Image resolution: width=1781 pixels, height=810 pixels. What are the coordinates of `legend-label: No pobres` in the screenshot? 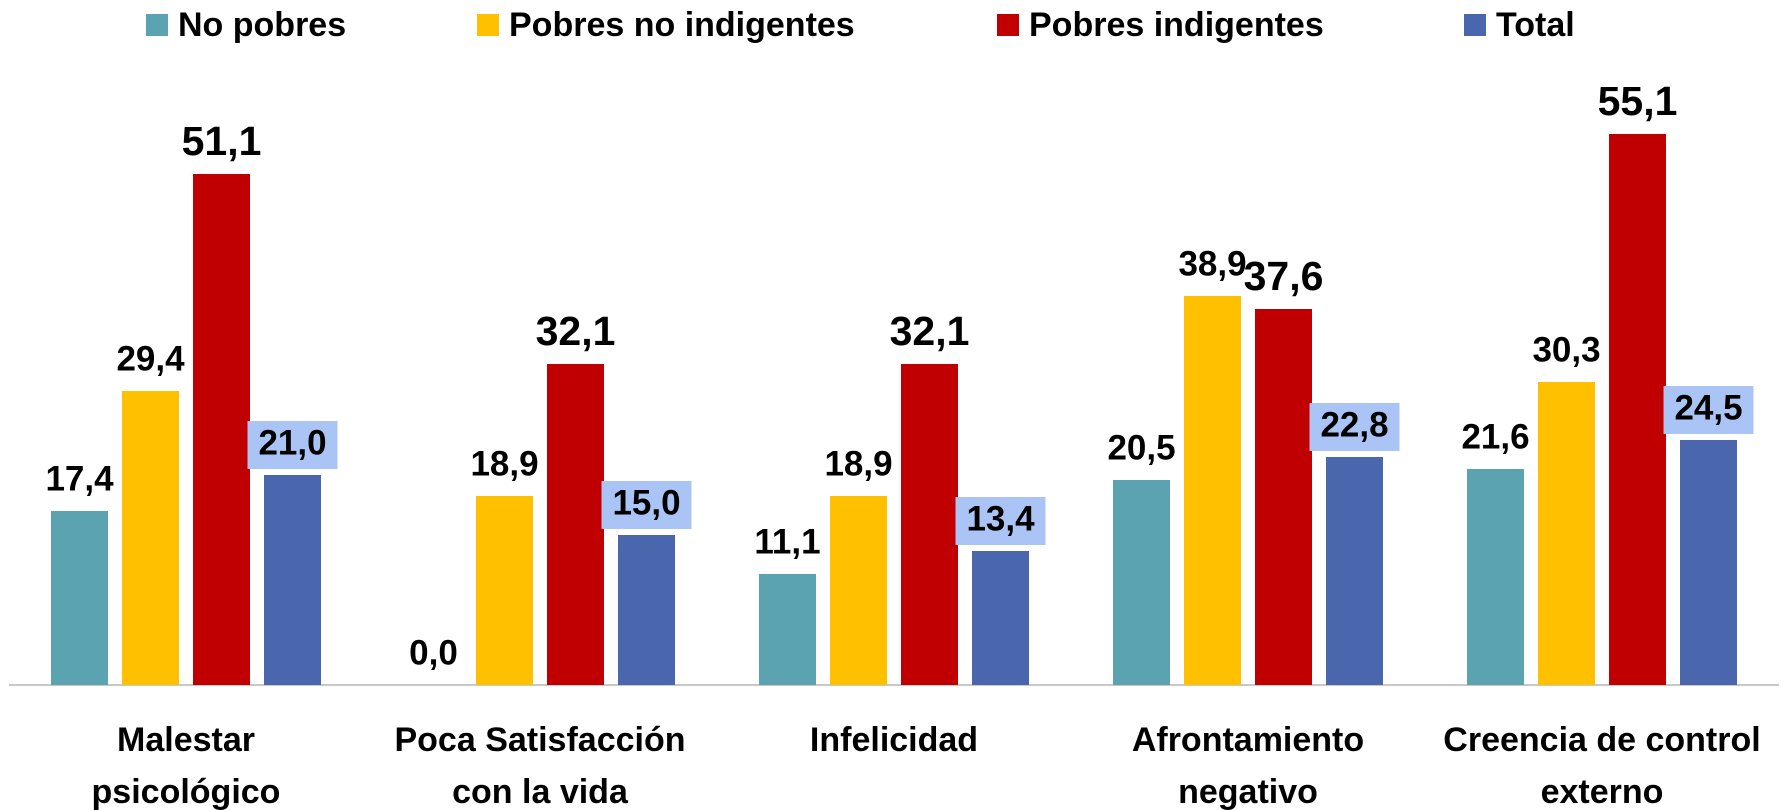 It's located at (262, 25).